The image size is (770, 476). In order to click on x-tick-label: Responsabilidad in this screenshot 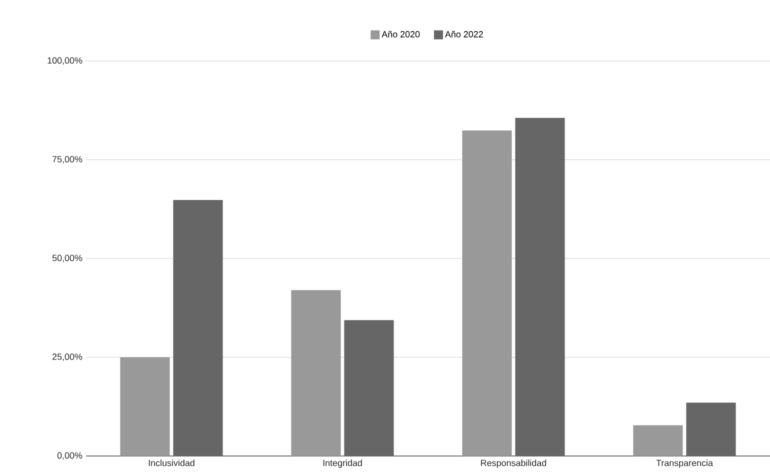, I will do `click(513, 464)`.